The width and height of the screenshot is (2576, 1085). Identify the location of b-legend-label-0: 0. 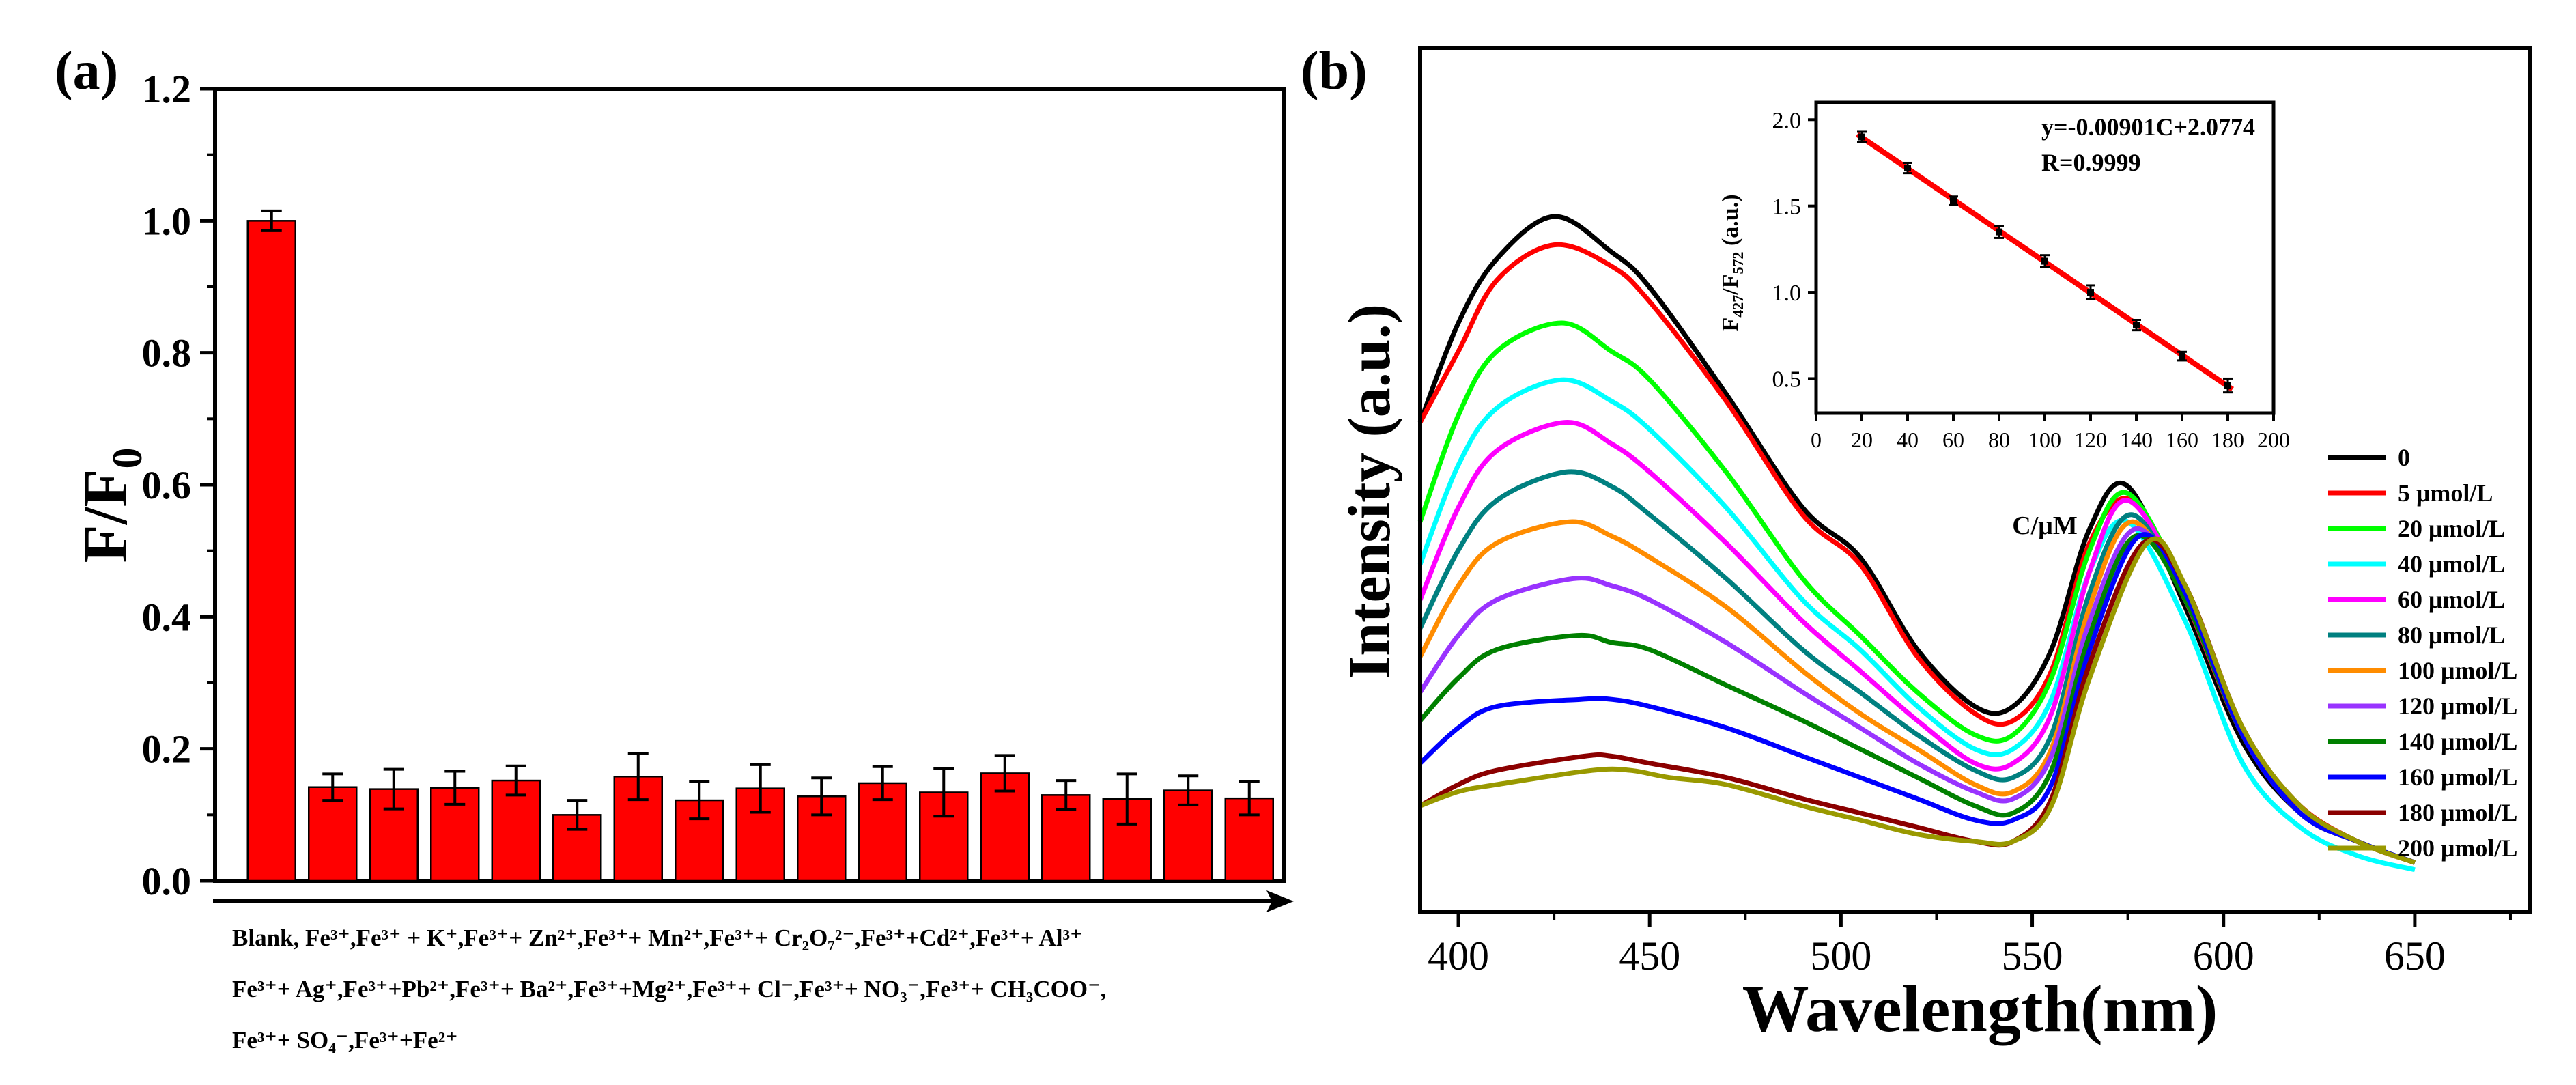
(2404, 457).